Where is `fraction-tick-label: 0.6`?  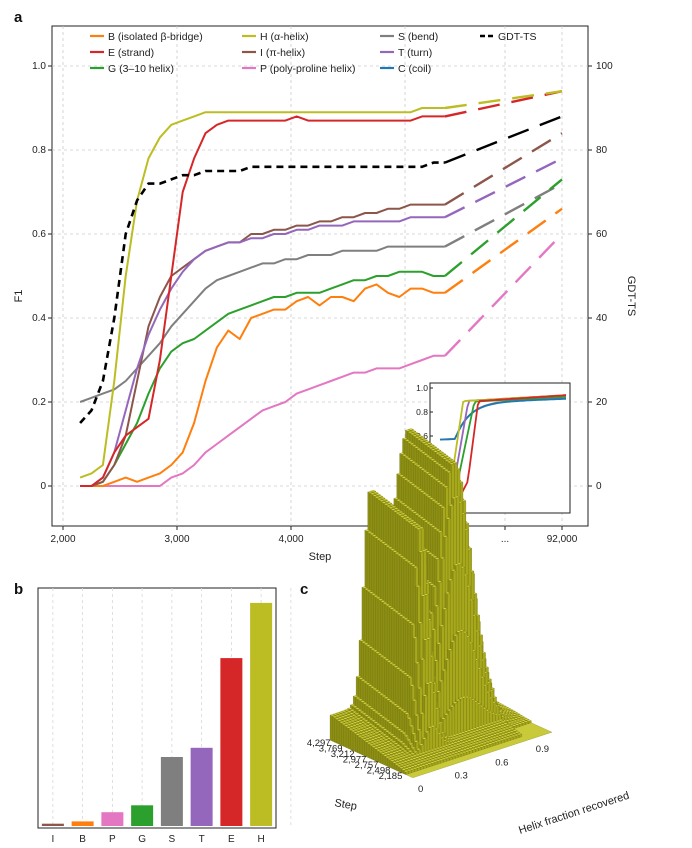 fraction-tick-label: 0.6 is located at coordinates (501, 762).